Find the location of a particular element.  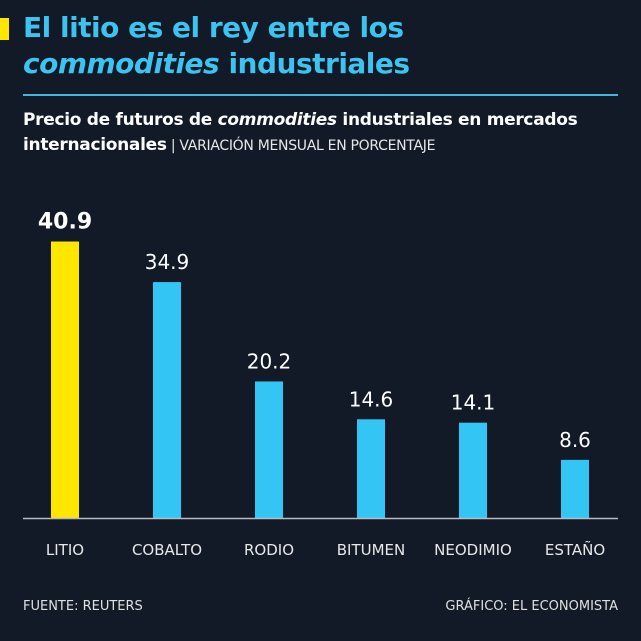

category-label: ESTAÑO is located at coordinates (575, 549).